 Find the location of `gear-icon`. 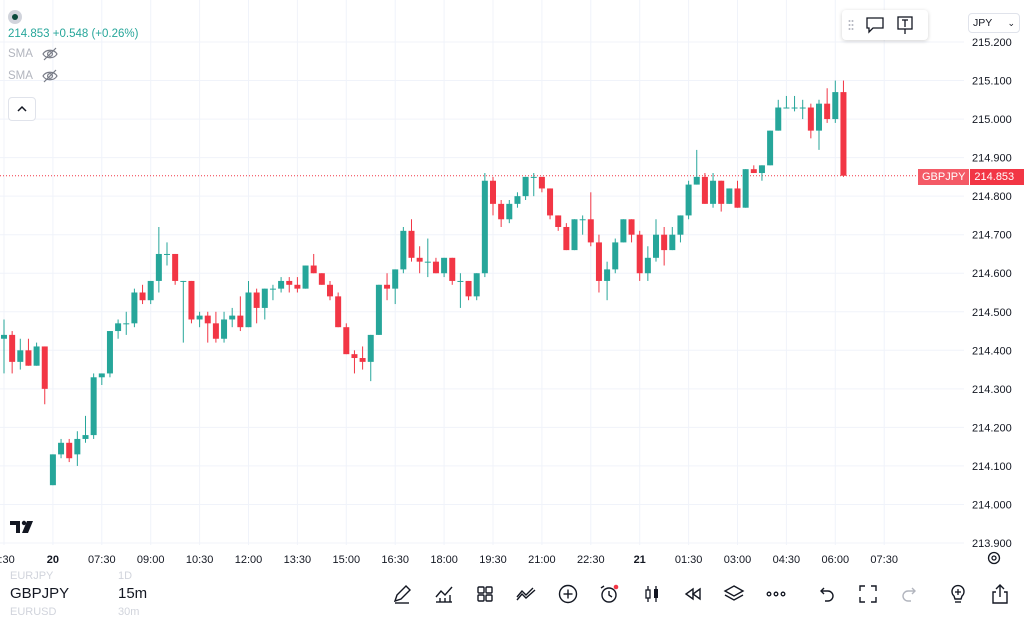

gear-icon is located at coordinates (994, 558).